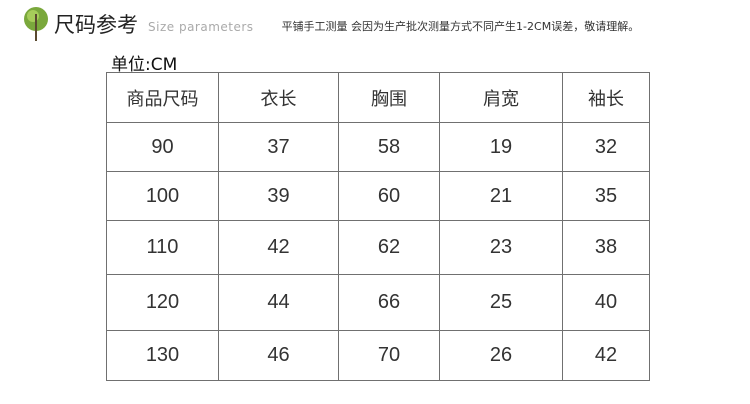 This screenshot has height=404, width=750. What do you see at coordinates (389, 302) in the screenshot?
I see `table-cell: 66` at bounding box center [389, 302].